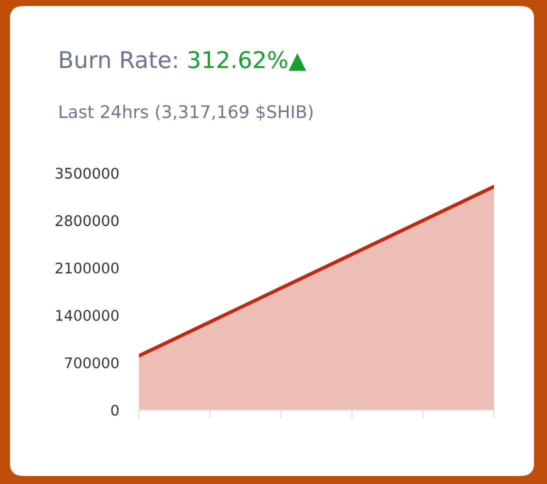 The height and width of the screenshot is (484, 547). What do you see at coordinates (87, 268) in the screenshot?
I see `y-tick-label: 2100000` at bounding box center [87, 268].